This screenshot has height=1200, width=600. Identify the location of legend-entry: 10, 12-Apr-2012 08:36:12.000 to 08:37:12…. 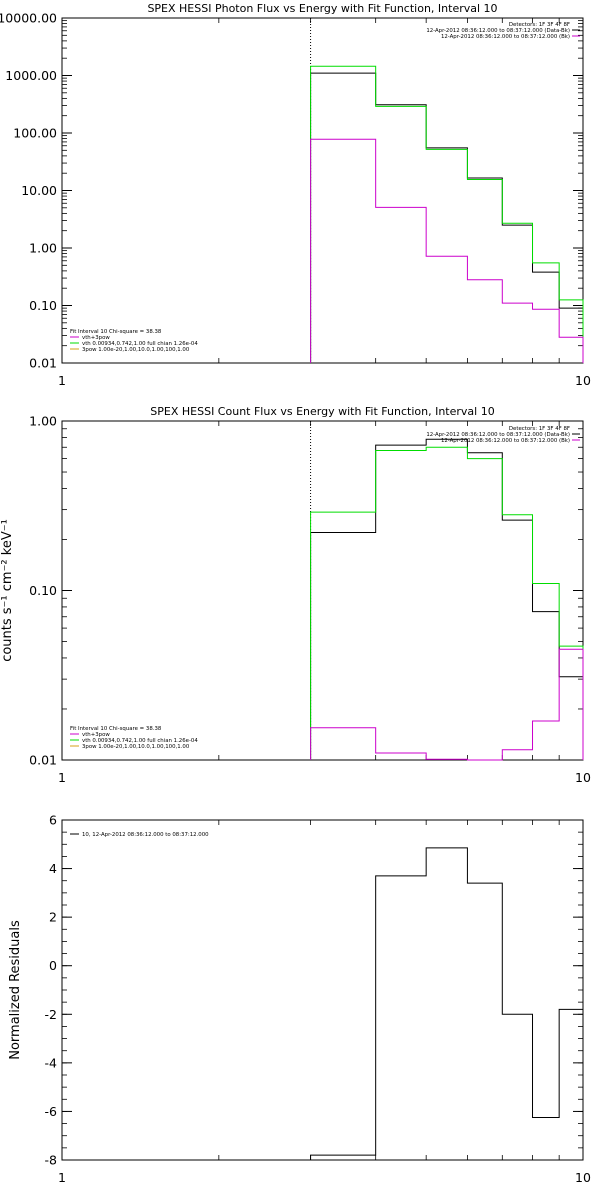
(145, 835).